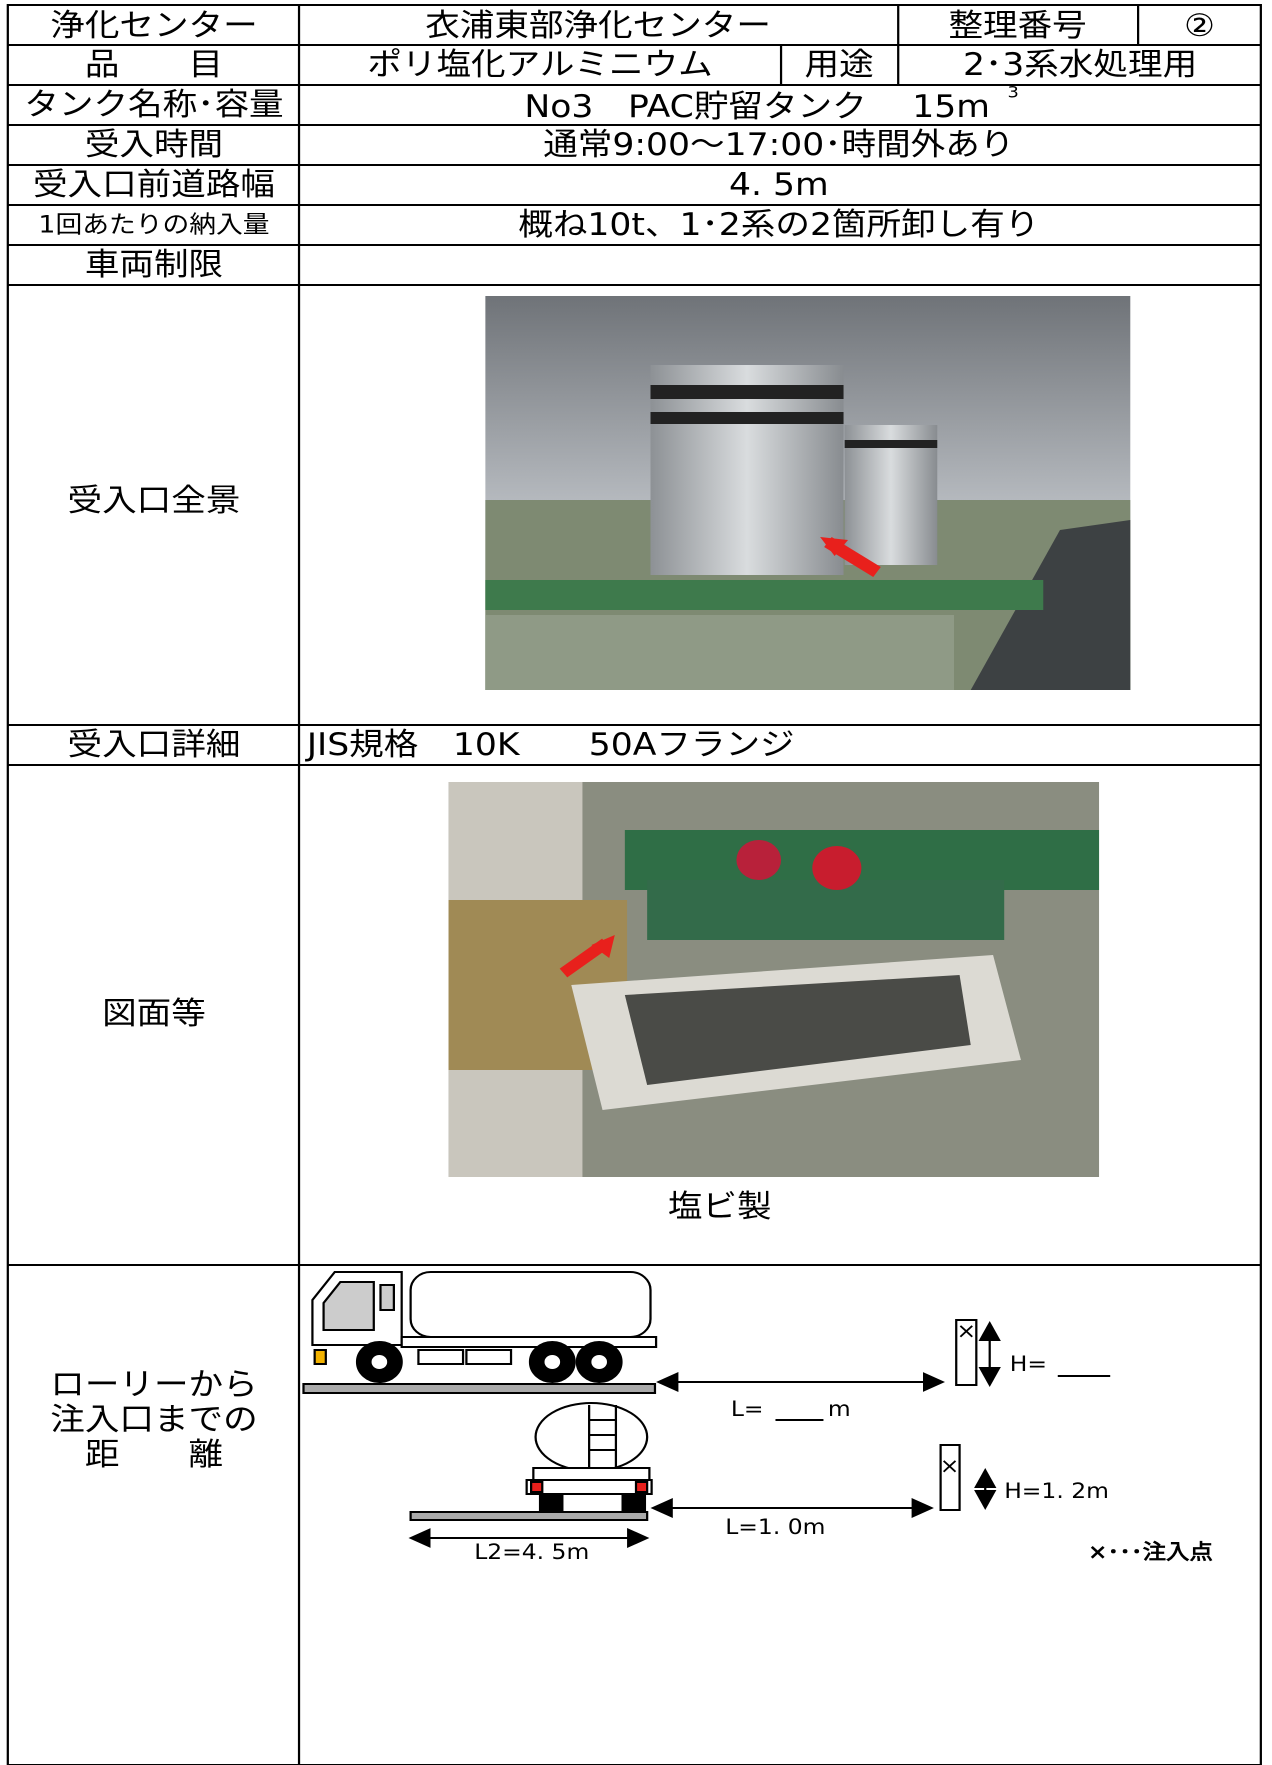 The height and width of the screenshot is (1765, 1272). Describe the element at coordinates (598, 26) in the screenshot. I see `value: 衣浦東部浄化センター` at that location.